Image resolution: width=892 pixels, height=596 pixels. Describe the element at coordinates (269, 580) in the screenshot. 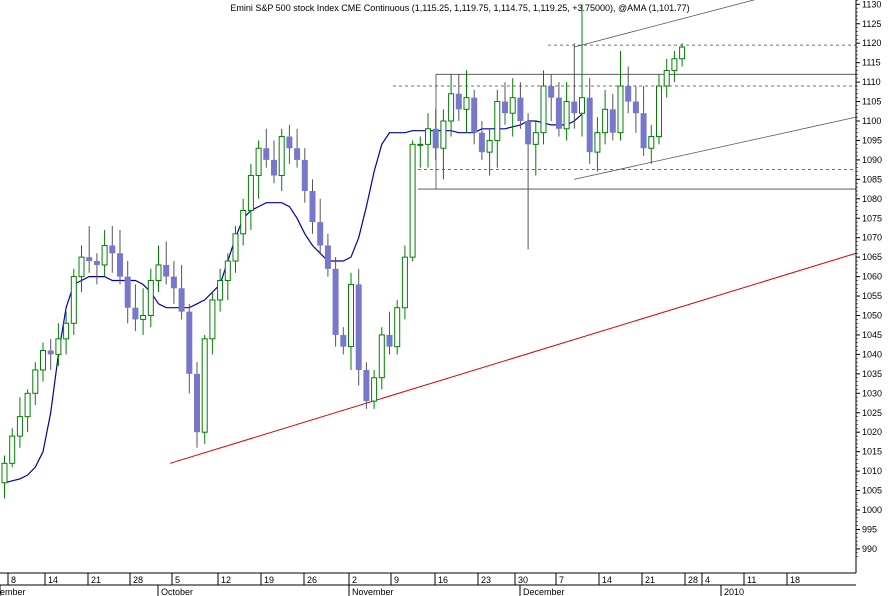

I see `x-tick-label: 19` at that location.